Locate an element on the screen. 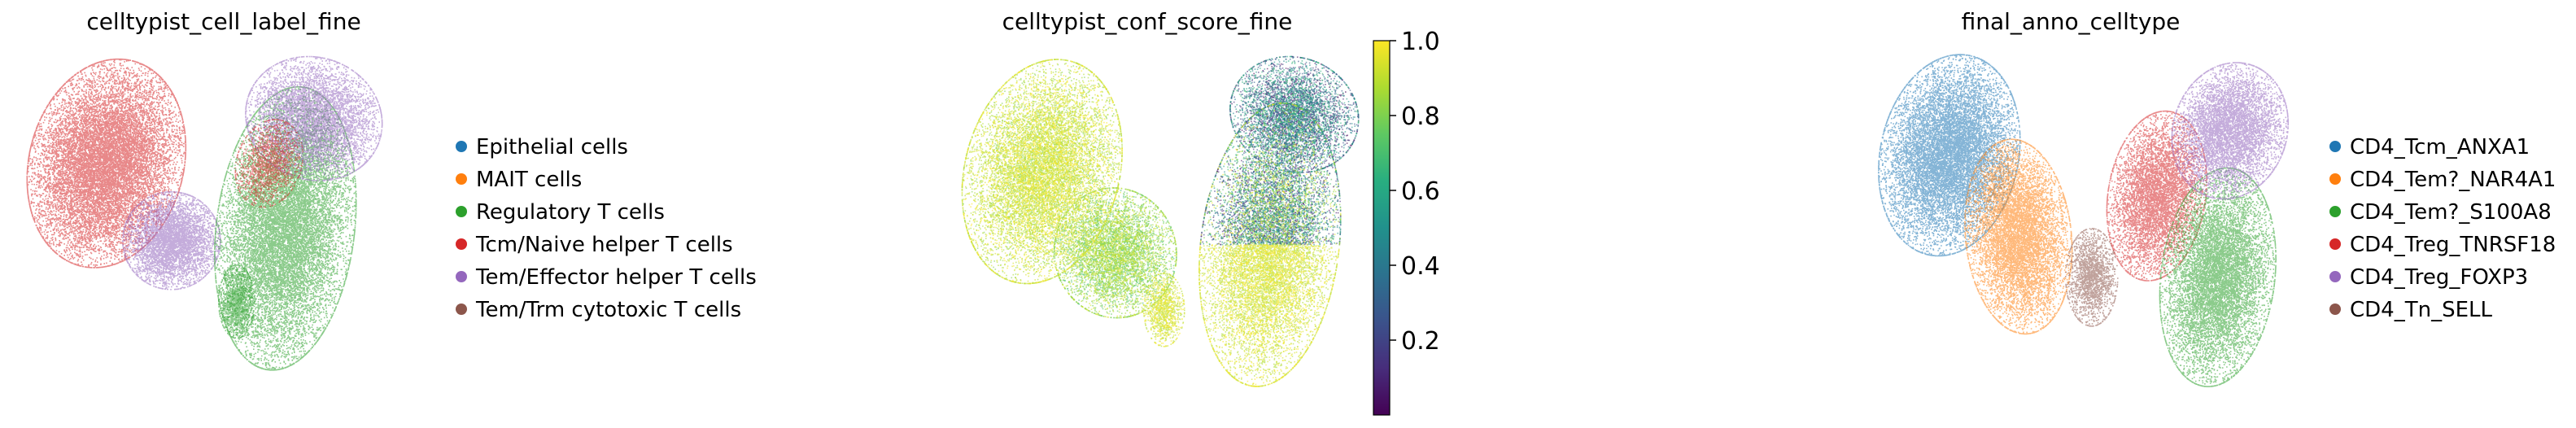 The width and height of the screenshot is (2576, 428). chart-title: celltypist_cell_label_fine is located at coordinates (223, 21).